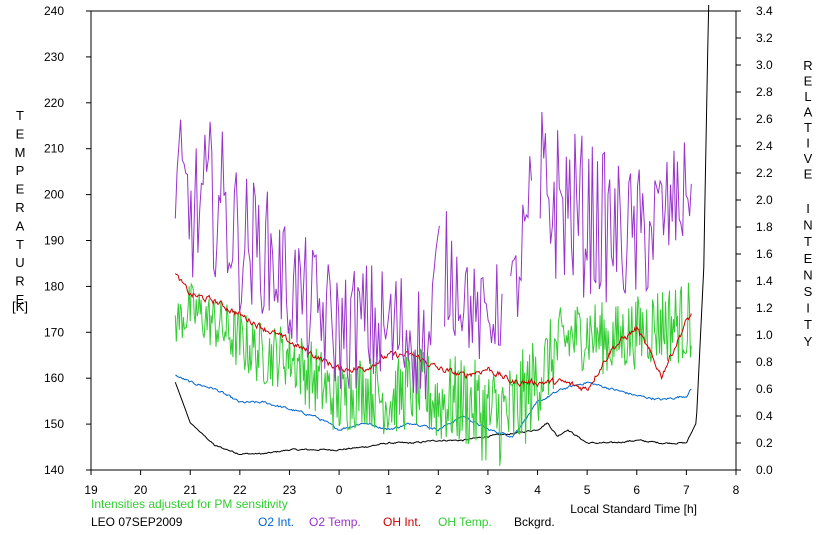  What do you see at coordinates (141, 490) in the screenshot?
I see `x-tick-label: 20` at bounding box center [141, 490].